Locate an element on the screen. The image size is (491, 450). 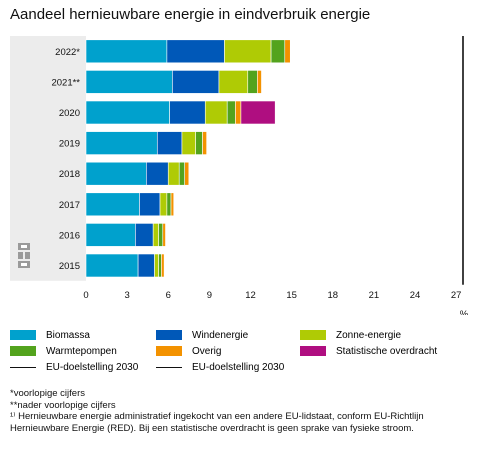
legend-label: Zonne-energie is located at coordinates (369, 335).